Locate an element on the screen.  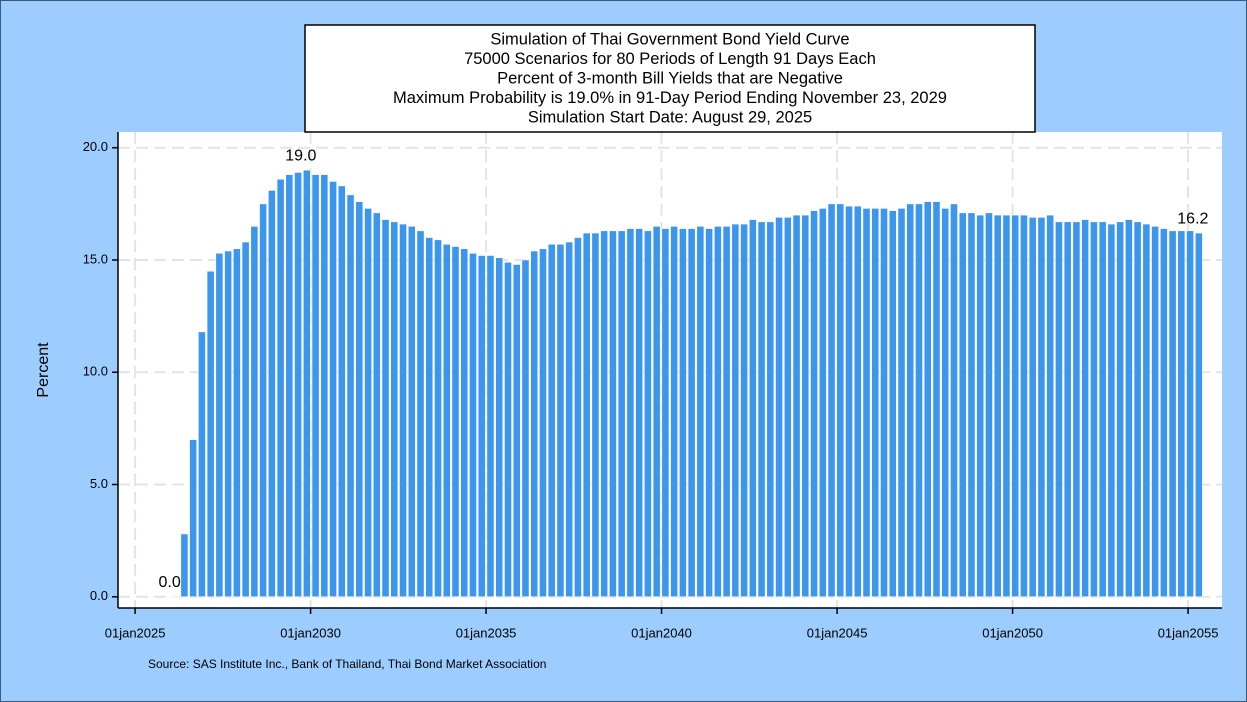
y-tick-label: 20.0 is located at coordinates (95, 146).